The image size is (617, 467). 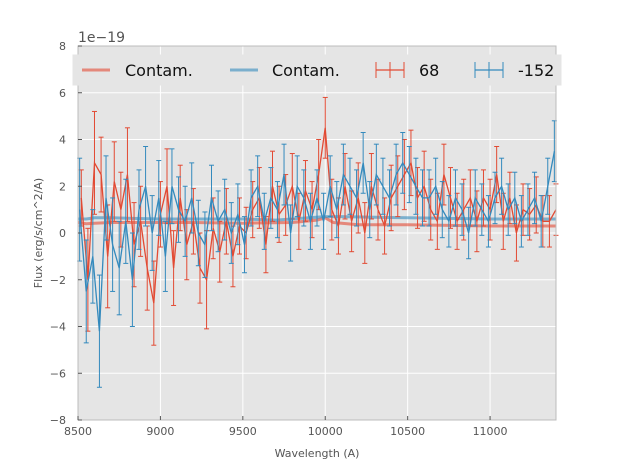 I want to click on legend-items: Contam. Contam. 68 -152, so click(x=318, y=70).